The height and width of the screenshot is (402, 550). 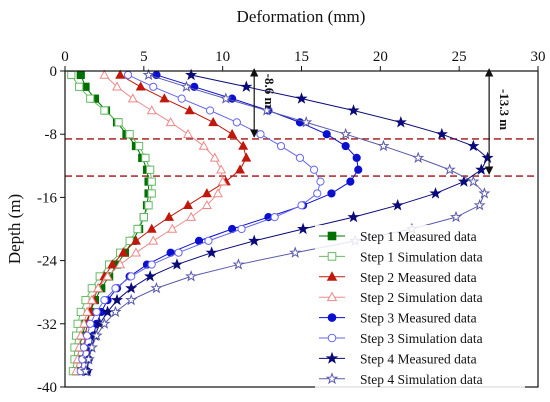 What do you see at coordinates (301, 57) in the screenshot?
I see `x-tick-label: 15` at bounding box center [301, 57].